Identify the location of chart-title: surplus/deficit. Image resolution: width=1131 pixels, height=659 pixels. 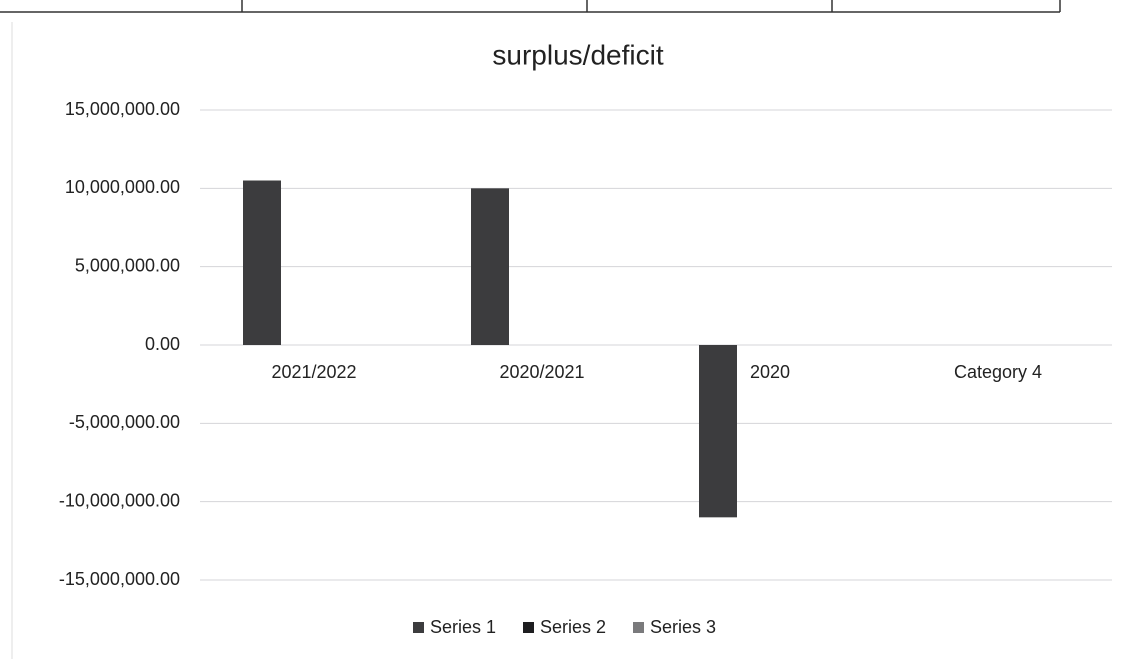
(577, 54).